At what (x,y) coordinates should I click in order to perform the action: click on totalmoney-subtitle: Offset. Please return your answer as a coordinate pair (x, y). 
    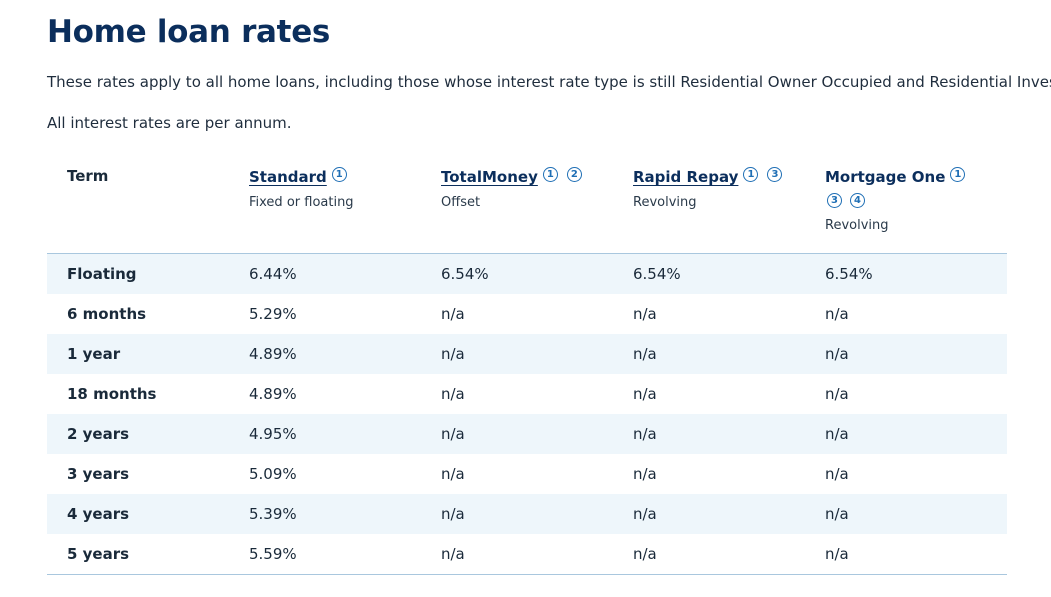
    Looking at the image, I should click on (461, 202).